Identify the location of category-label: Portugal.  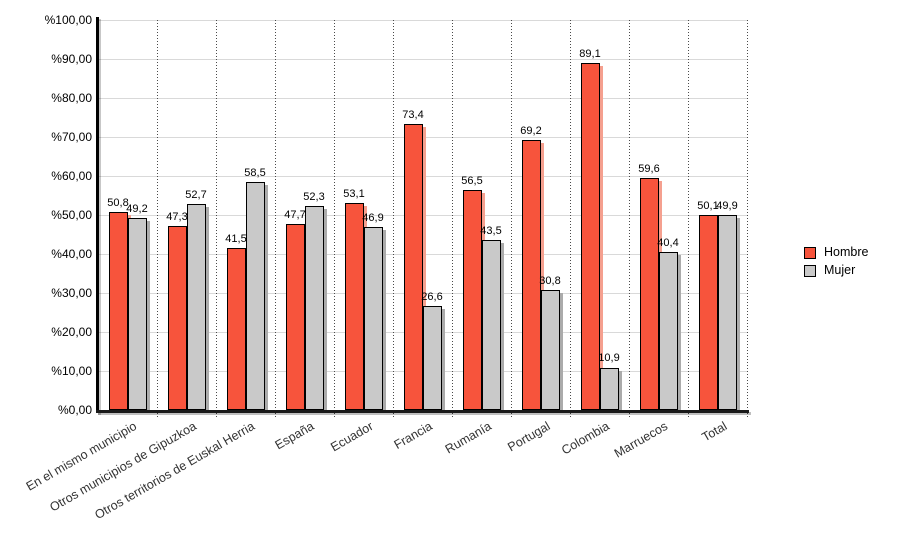
(529, 437).